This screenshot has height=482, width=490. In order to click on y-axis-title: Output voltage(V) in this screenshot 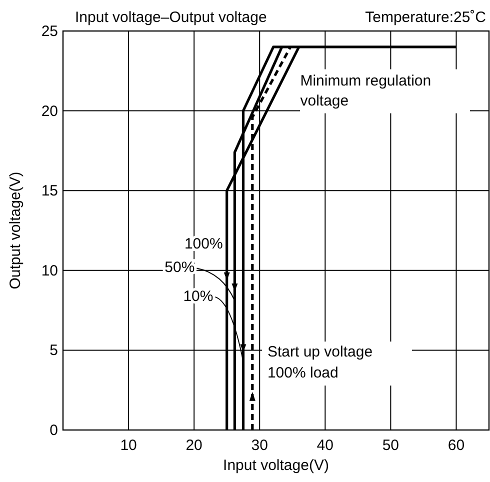, I will do `click(15, 231)`.